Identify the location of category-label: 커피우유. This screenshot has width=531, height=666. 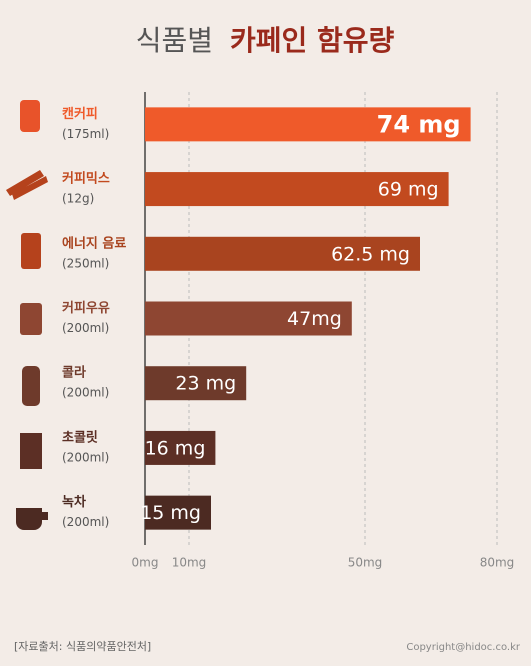
(86, 308).